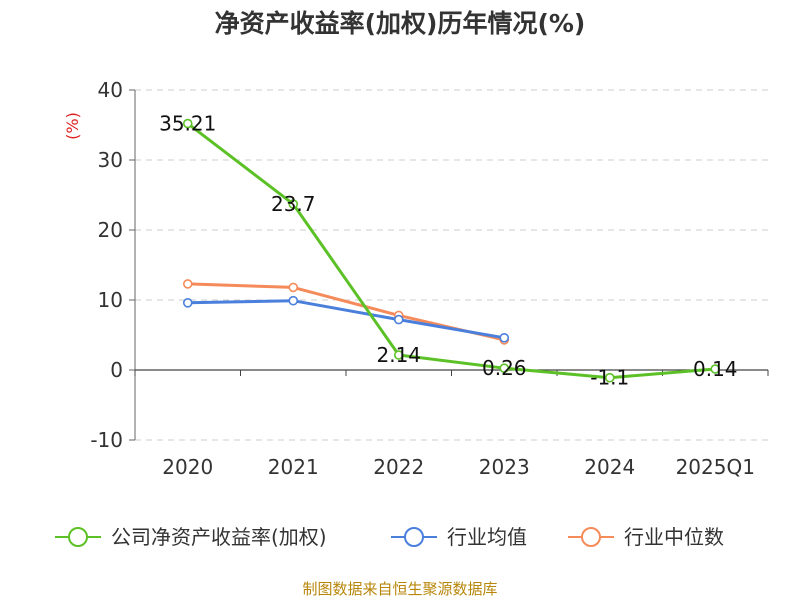 This screenshot has height=600, width=800. What do you see at coordinates (398, 467) in the screenshot?
I see `x-tick-label: 2022` at bounding box center [398, 467].